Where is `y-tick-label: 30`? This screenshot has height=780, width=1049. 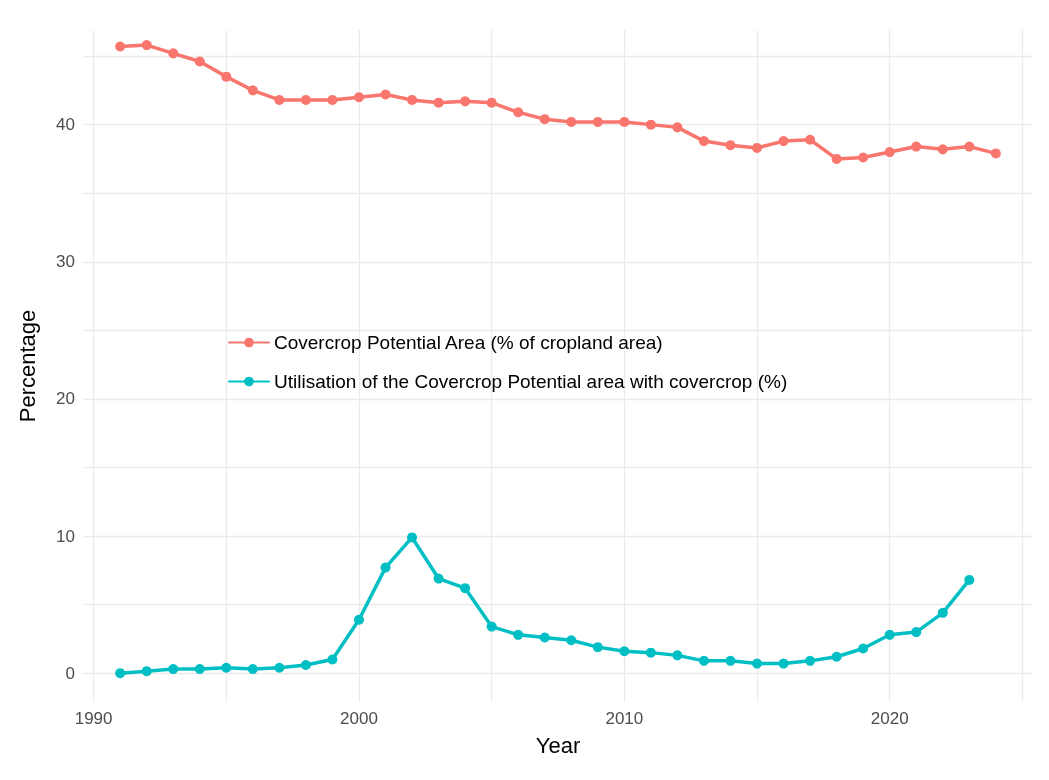
y-tick-label: 30 is located at coordinates (65, 262).